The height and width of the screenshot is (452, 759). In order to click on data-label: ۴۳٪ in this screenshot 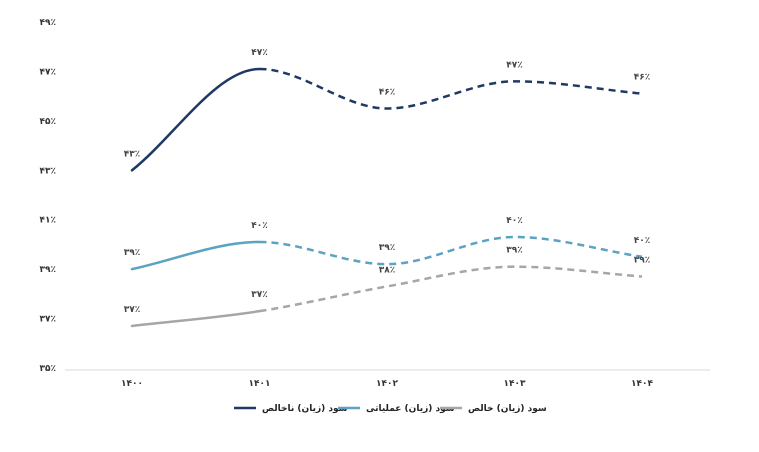, I will do `click(132, 154)`.